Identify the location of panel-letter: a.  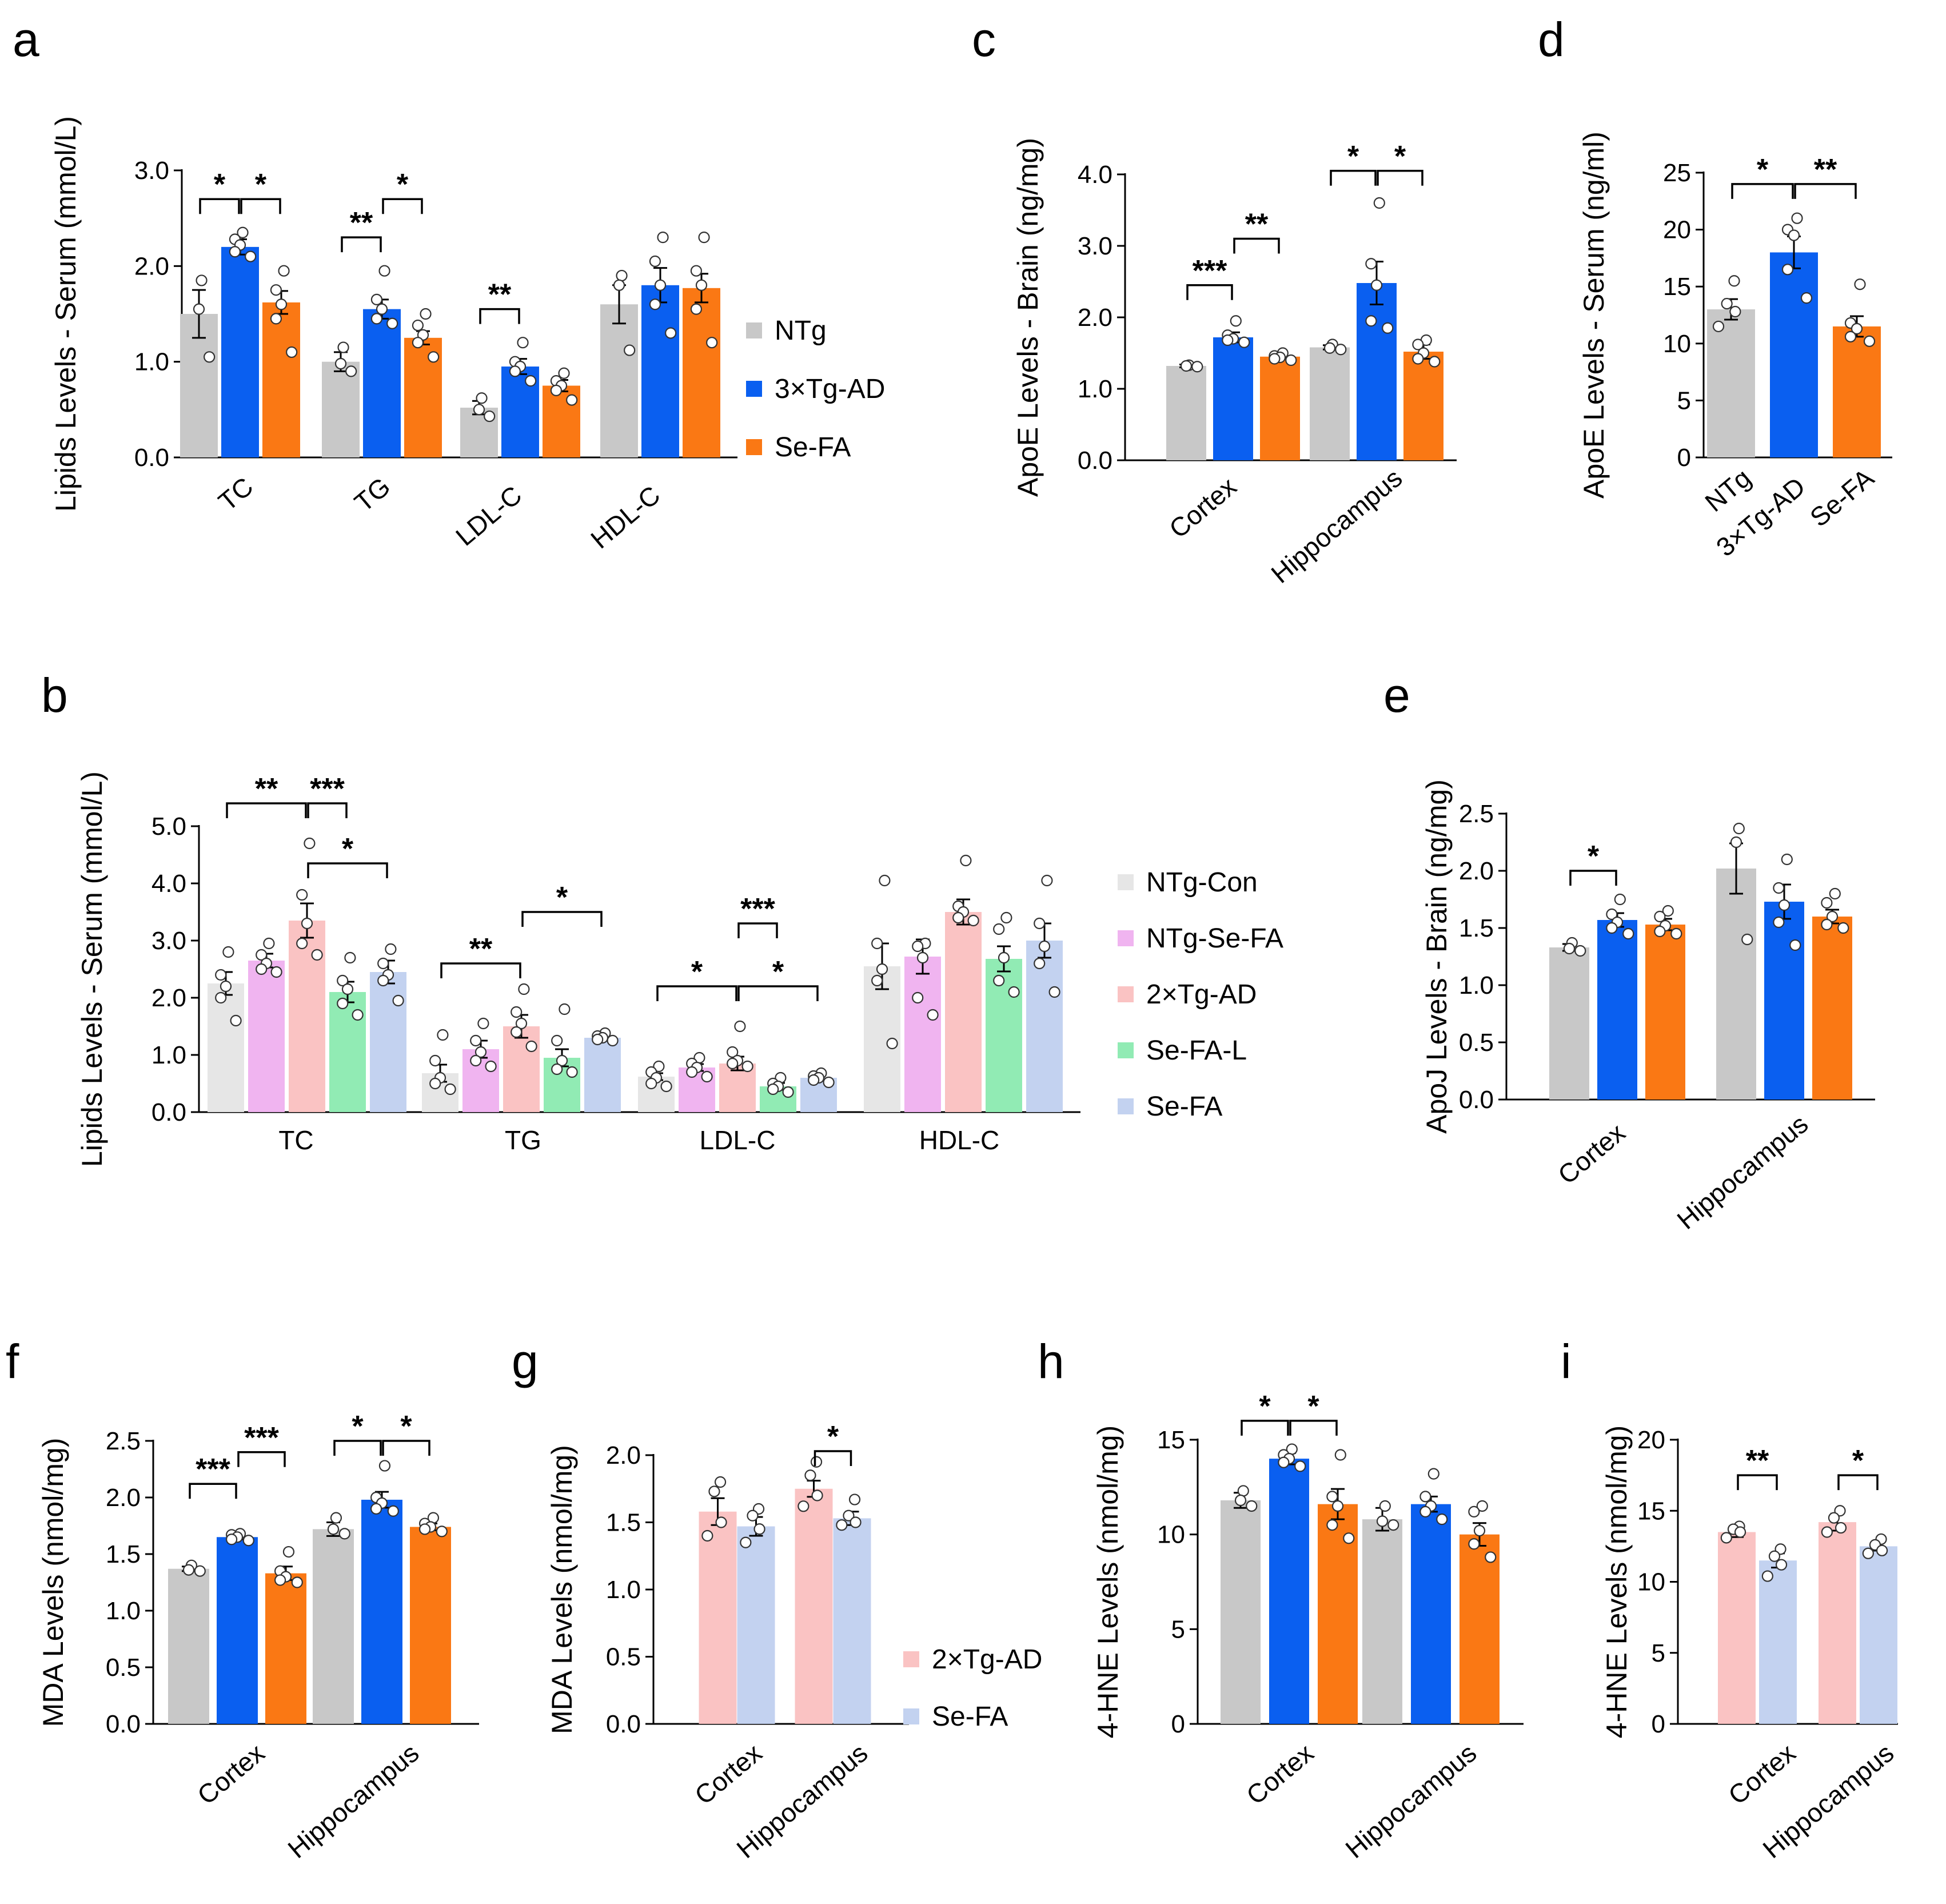
(26, 39).